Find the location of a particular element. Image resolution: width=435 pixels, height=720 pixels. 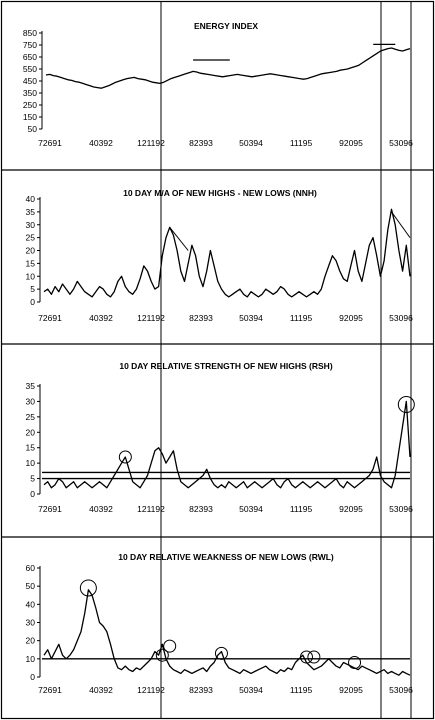

panel-title: ENERGY INDEX is located at coordinates (226, 26).